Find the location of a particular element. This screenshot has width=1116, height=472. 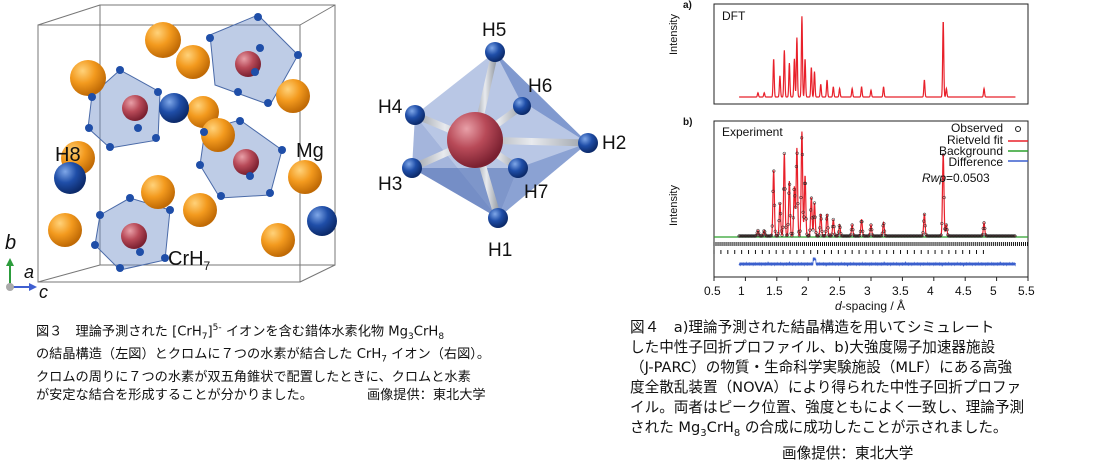

h7-label: H7 is located at coordinates (536, 192).